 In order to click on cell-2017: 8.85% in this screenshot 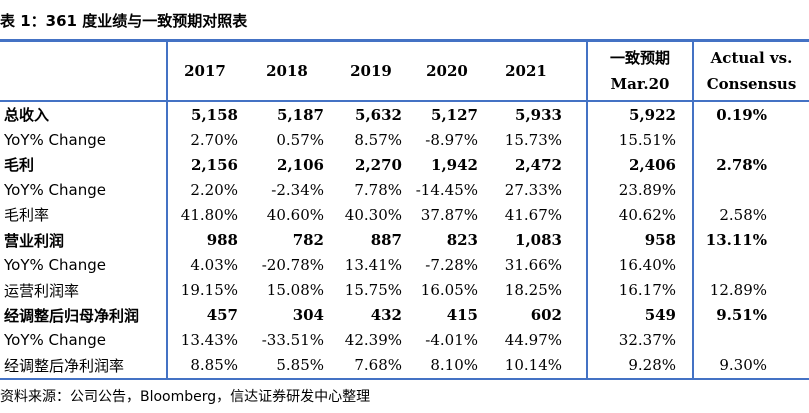, I will do `click(214, 365)`.